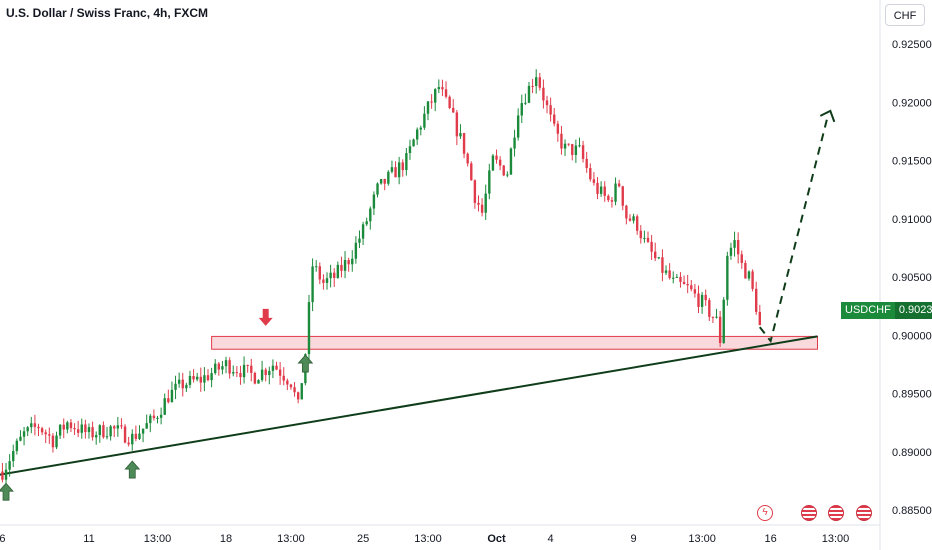 The height and width of the screenshot is (550, 932). What do you see at coordinates (765, 513) in the screenshot?
I see `flash-icon: ϟ` at bounding box center [765, 513].